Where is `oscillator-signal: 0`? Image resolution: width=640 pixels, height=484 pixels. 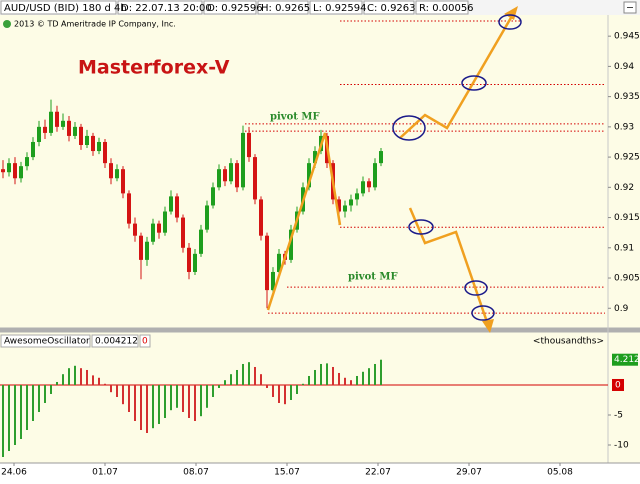 oscillator-signal: 0 is located at coordinates (145, 342).